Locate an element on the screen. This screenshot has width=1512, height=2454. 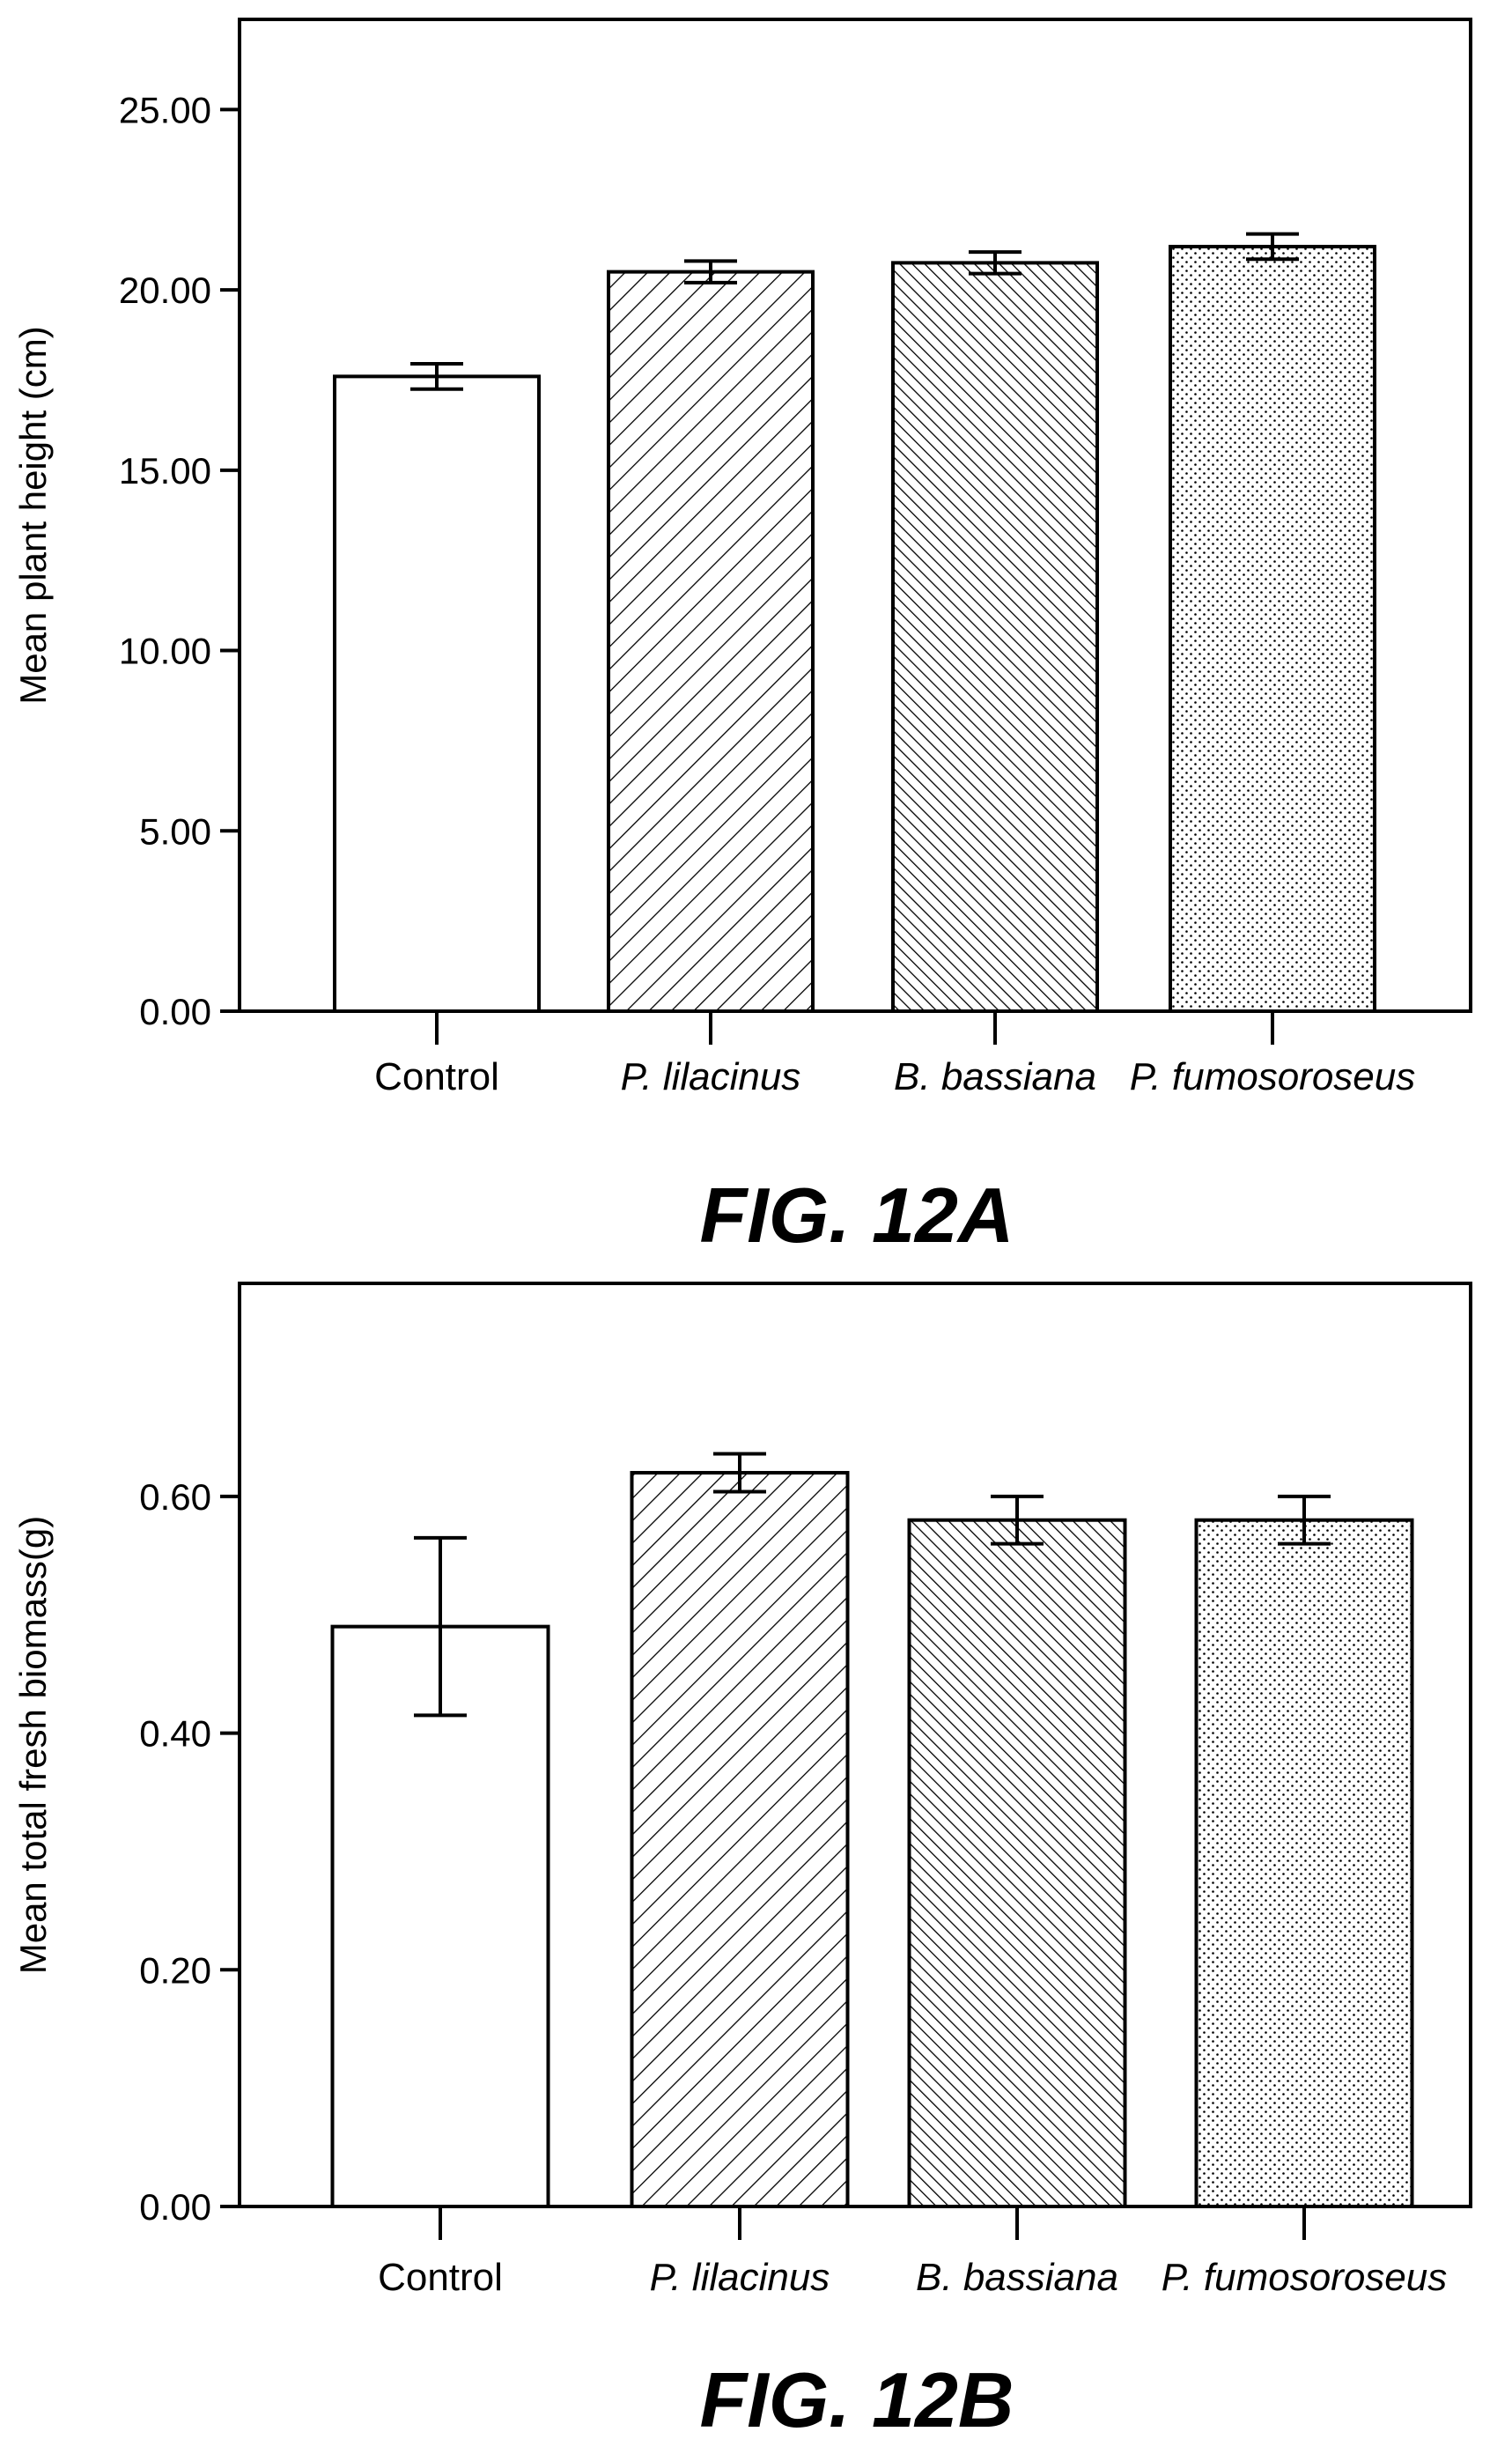
chart-12a-y-tick-label: 20.00 is located at coordinates (165, 290).